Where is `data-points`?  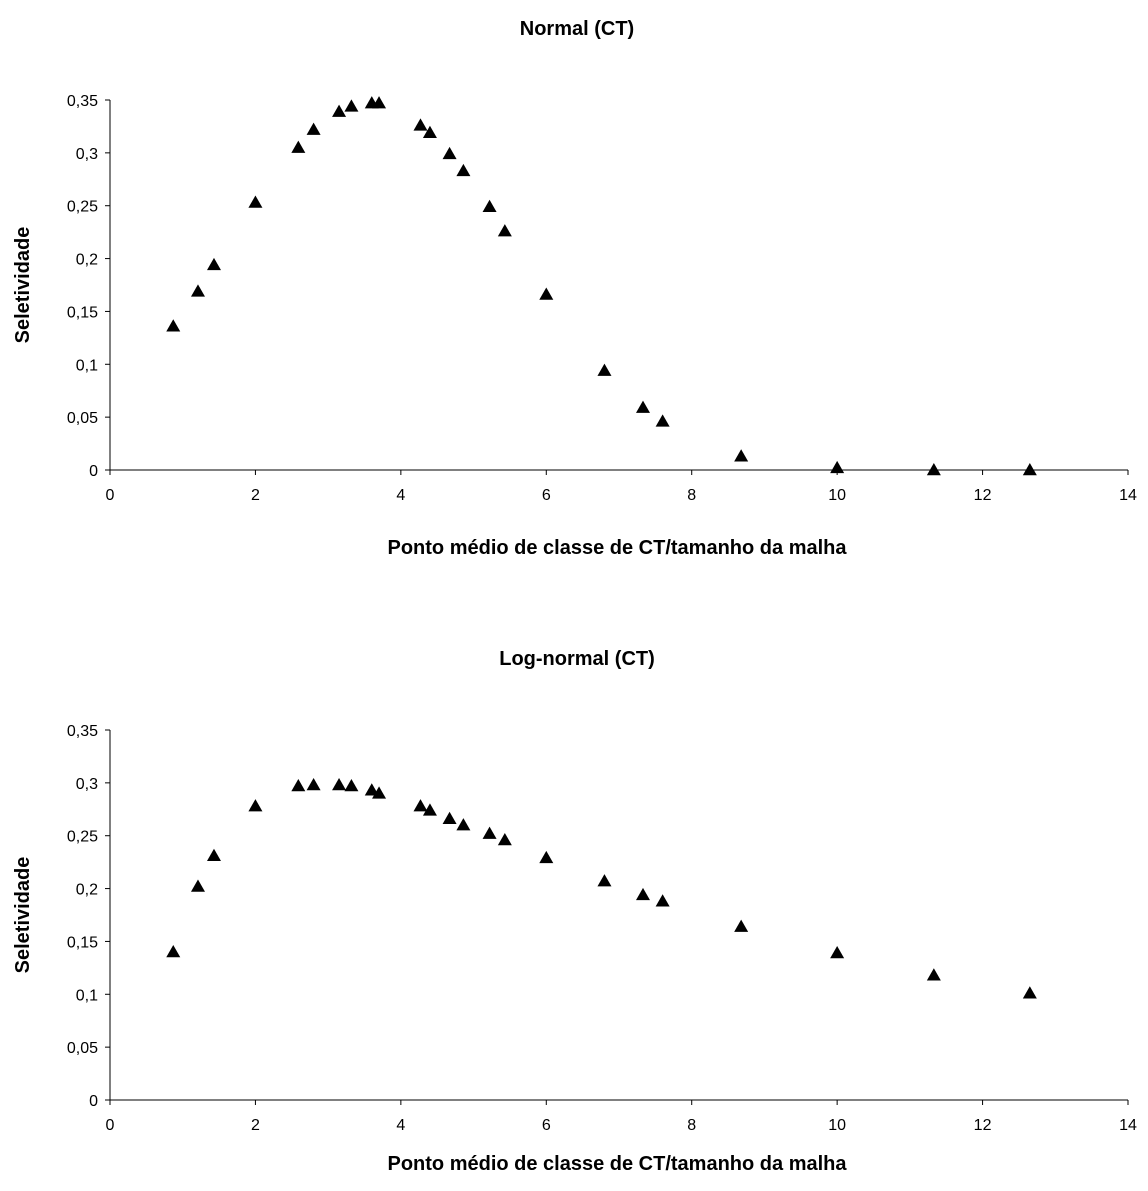 data-points is located at coordinates (601, 888).